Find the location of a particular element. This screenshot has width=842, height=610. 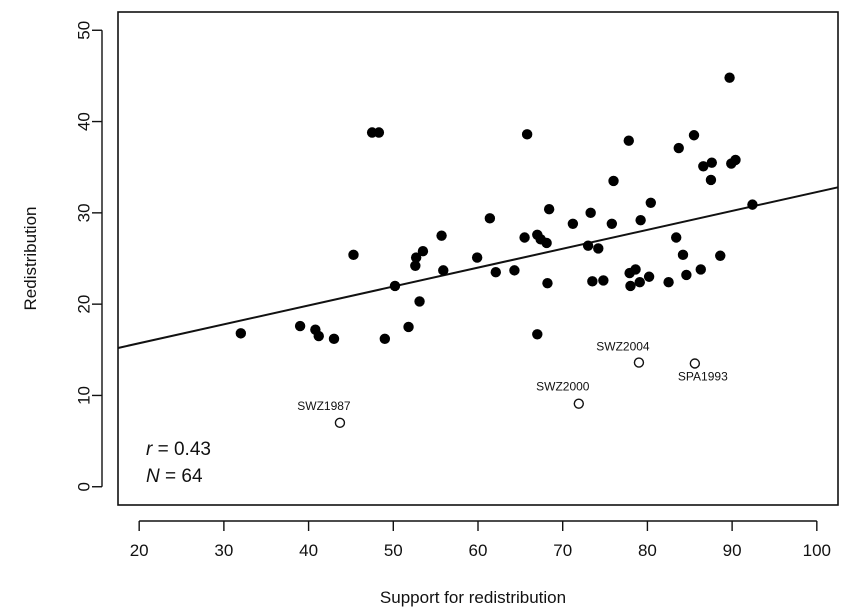

y-axis-title: Redistribution is located at coordinates (30, 259).